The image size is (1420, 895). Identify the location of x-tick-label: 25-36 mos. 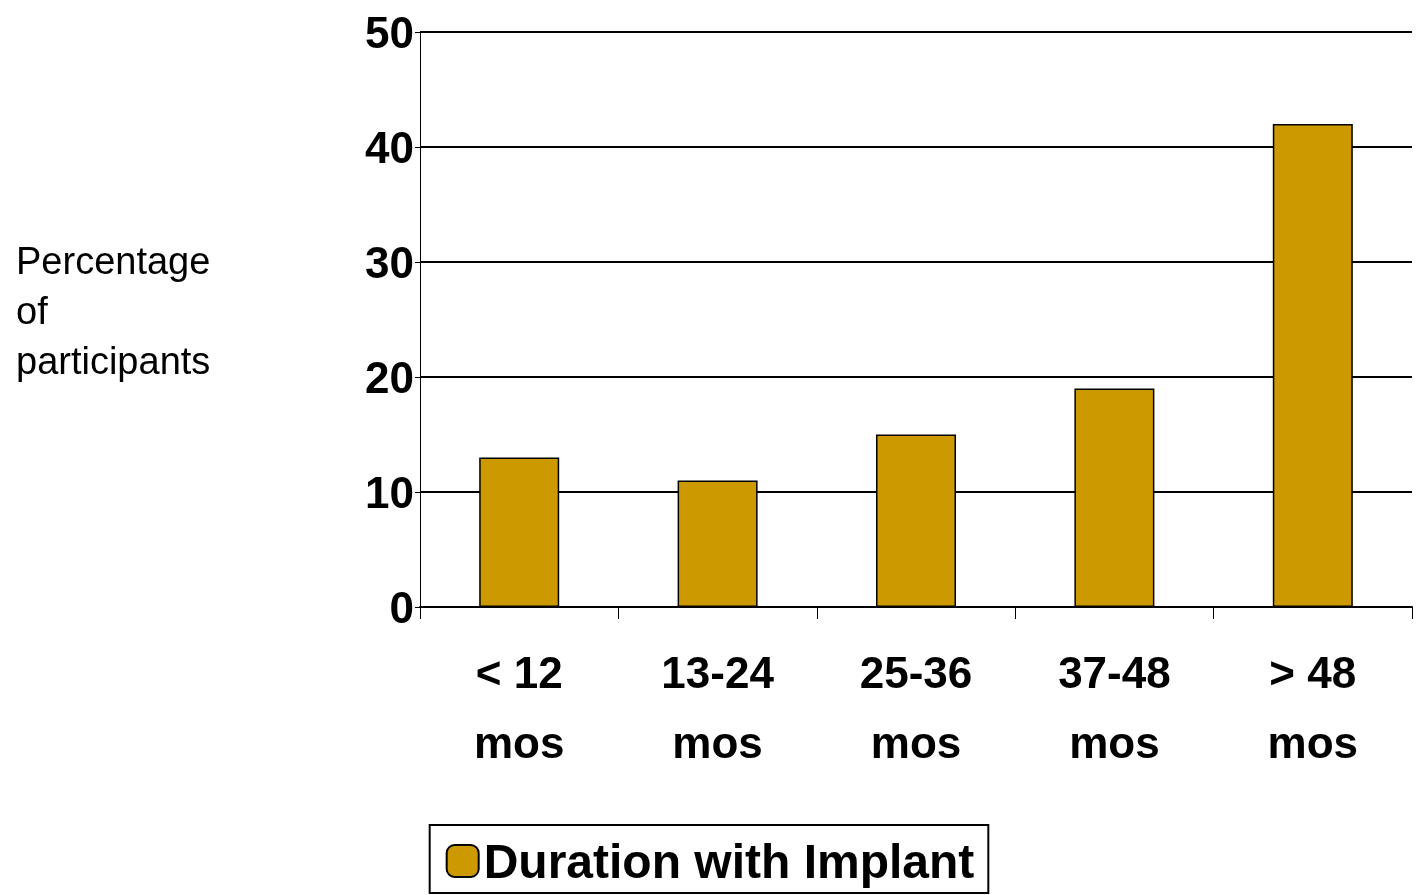
(916, 707).